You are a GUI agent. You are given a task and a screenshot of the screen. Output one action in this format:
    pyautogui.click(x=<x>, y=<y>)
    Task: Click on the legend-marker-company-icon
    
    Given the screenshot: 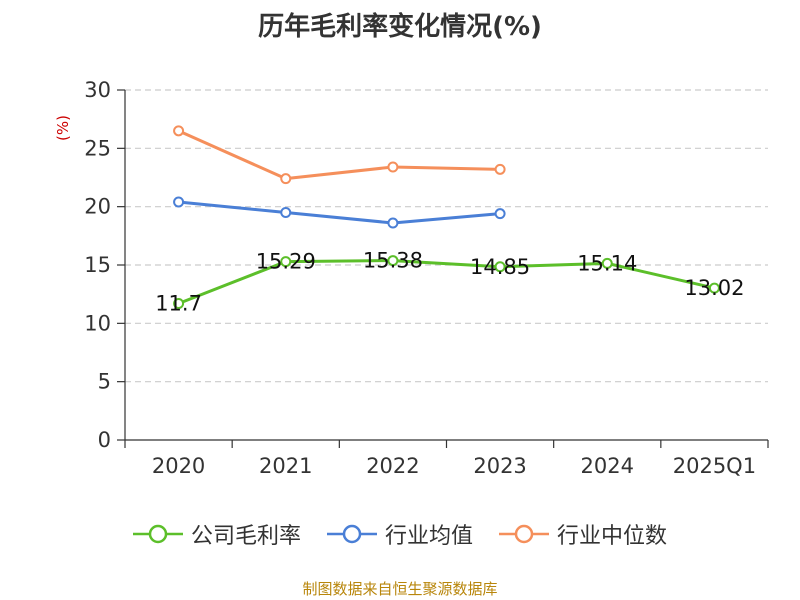 What is the action you would take?
    pyautogui.click(x=157, y=534)
    